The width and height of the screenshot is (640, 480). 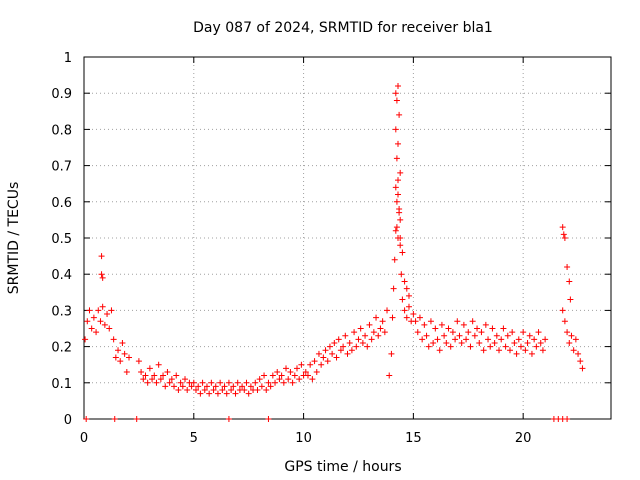 What do you see at coordinates (61, 130) in the screenshot?
I see `y-tick-label: 0.8` at bounding box center [61, 130].